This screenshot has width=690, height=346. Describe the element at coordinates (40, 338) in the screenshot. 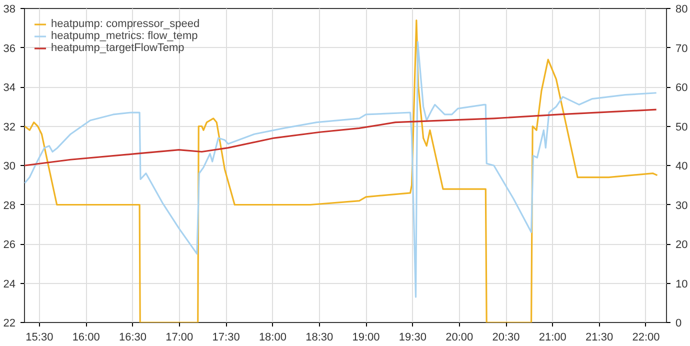

I see `x-tick-label: 15:30` at that location.